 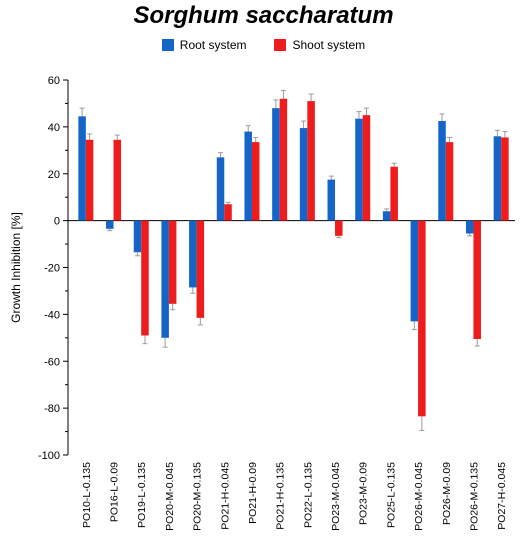 I want to click on x-tick-label: PO26-M-0.135, so click(x=474, y=496).